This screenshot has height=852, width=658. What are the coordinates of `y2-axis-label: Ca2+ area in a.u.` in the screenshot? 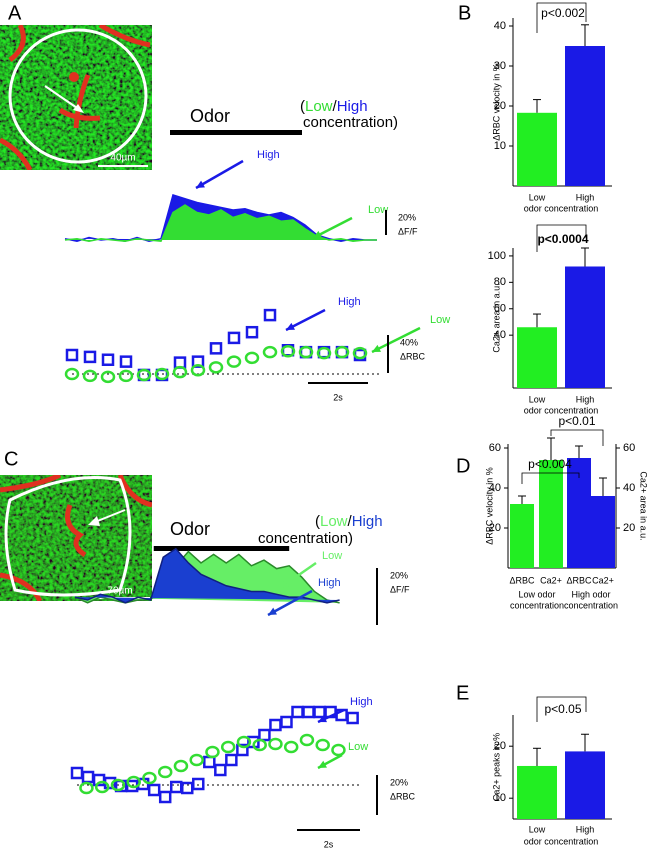 It's located at (644, 505).